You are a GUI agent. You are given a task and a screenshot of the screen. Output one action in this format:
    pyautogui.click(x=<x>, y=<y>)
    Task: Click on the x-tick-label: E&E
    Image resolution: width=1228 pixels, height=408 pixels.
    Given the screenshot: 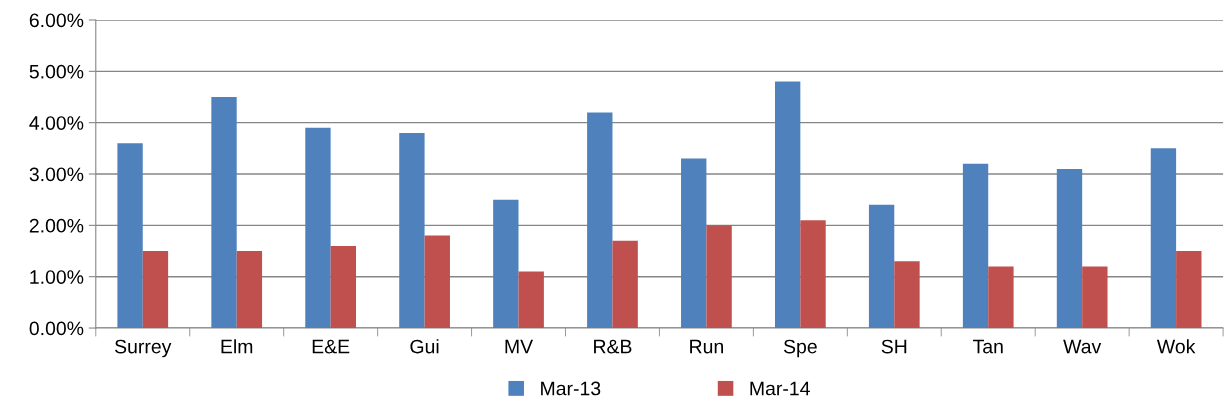 What is the action you would take?
    pyautogui.click(x=331, y=346)
    